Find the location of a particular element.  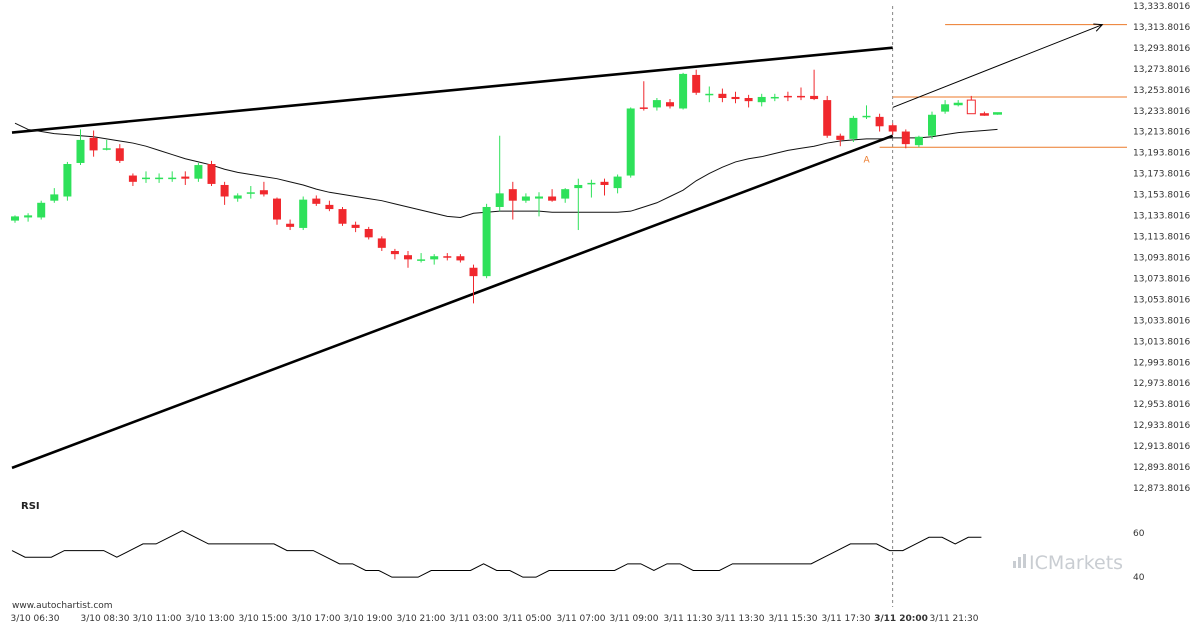

price-tick-label: 12,893.8016 is located at coordinates (1162, 468).